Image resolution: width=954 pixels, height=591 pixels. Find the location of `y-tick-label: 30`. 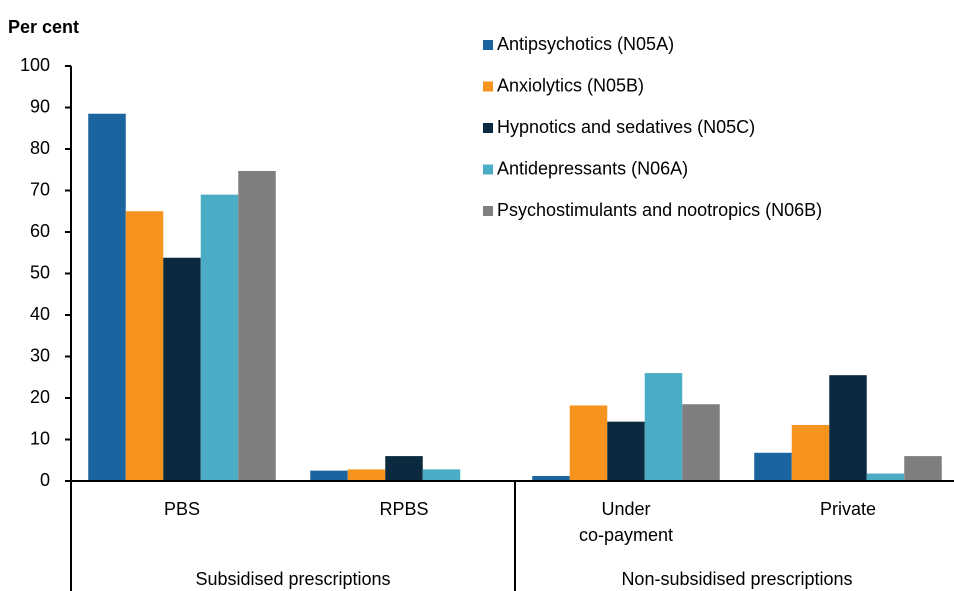

y-tick-label: 30 is located at coordinates (40, 355).